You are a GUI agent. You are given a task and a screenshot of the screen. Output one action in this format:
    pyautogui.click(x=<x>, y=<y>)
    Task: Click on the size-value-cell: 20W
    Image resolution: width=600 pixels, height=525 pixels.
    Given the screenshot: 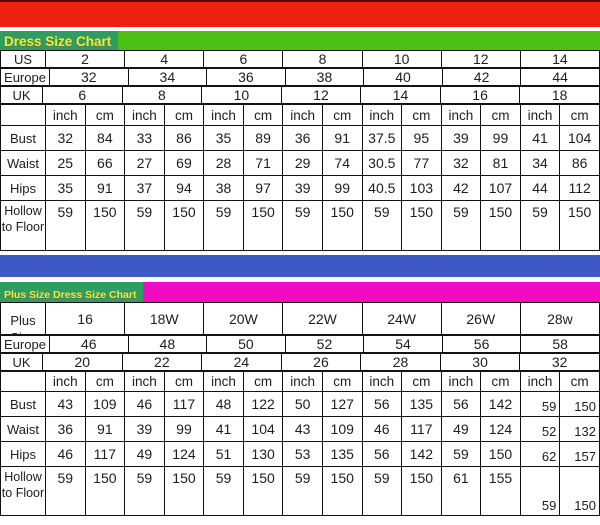 What is the action you would take?
    pyautogui.click(x=243, y=318)
    